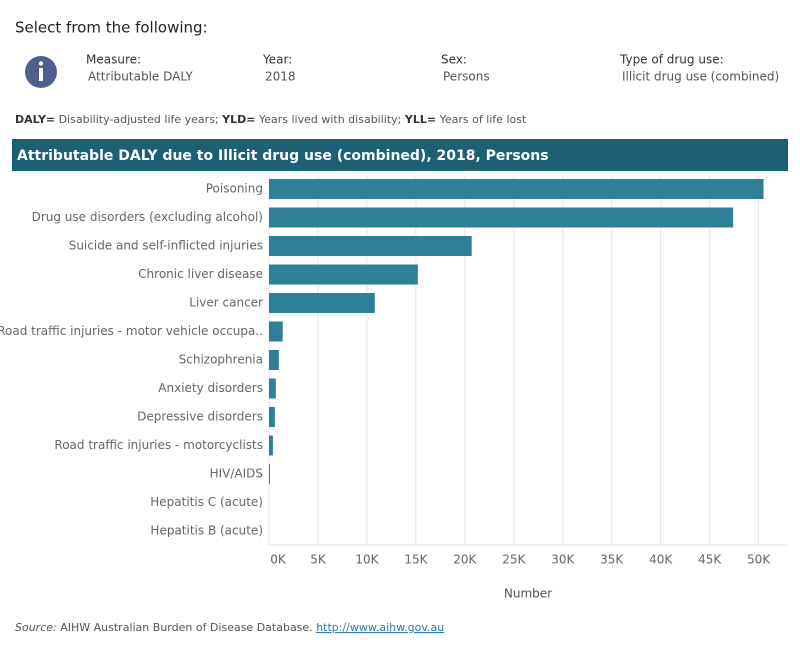 The image size is (800, 650). I want to click on filter-label: Year:, so click(277, 60).